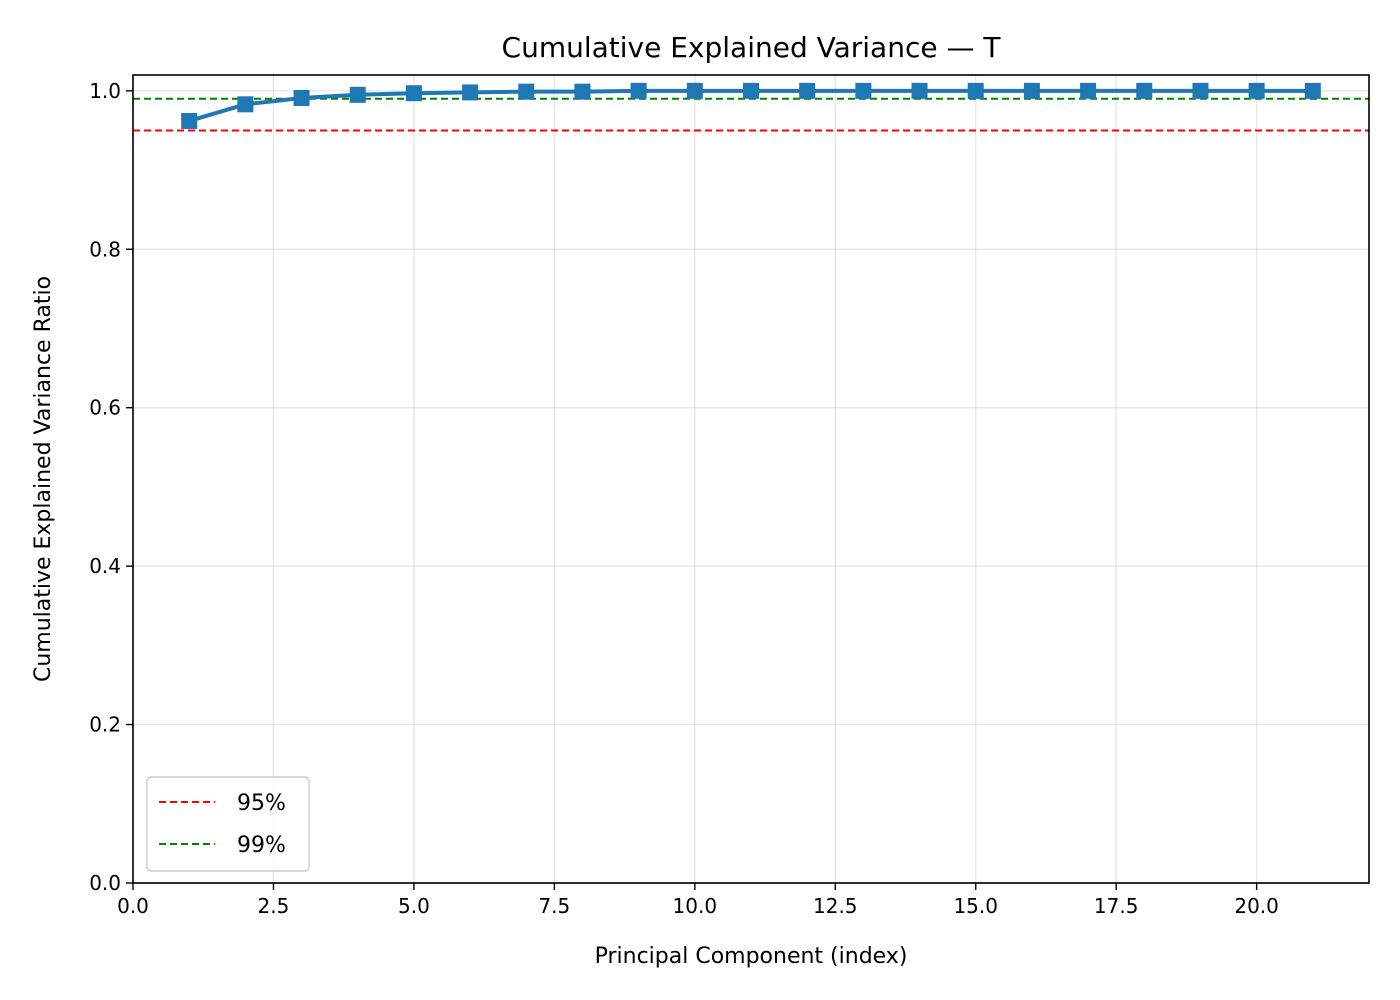  I want to click on data-series, so click(751, 105).